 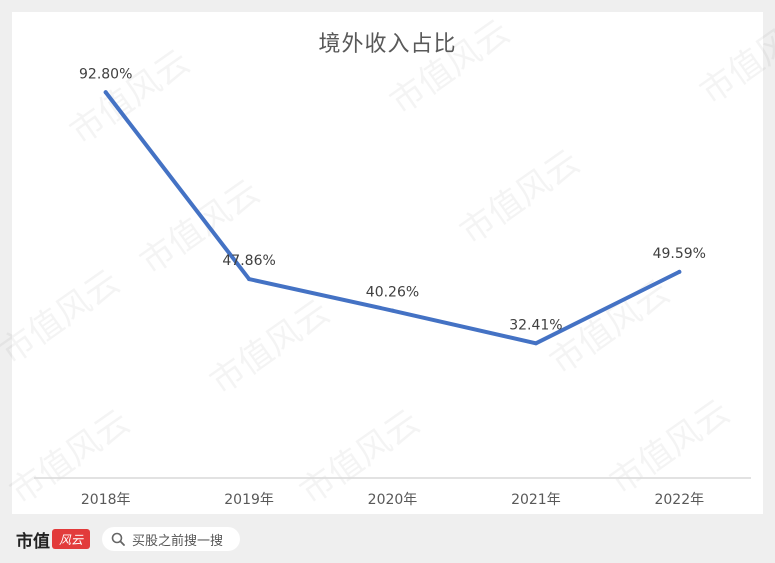 I want to click on chart-title: 境外收入占比, so click(x=387, y=44).